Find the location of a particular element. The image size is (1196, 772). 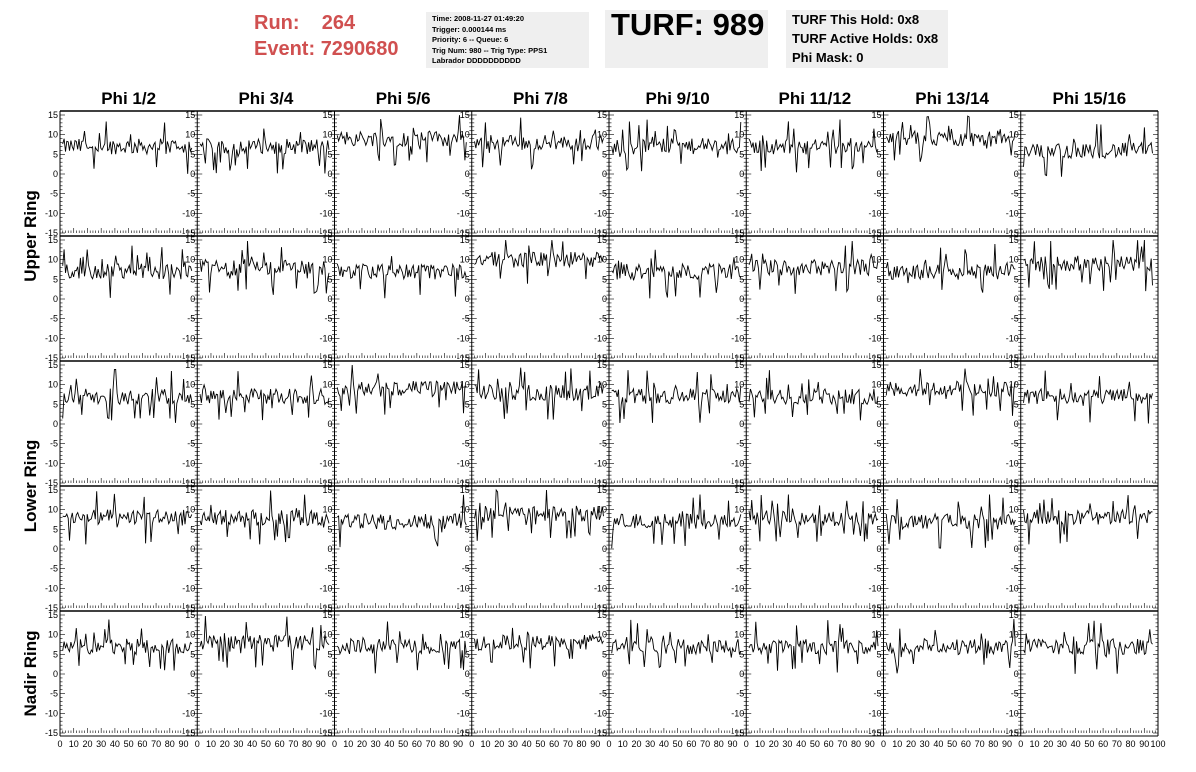

column-title: Phi 9/10 is located at coordinates (677, 98).